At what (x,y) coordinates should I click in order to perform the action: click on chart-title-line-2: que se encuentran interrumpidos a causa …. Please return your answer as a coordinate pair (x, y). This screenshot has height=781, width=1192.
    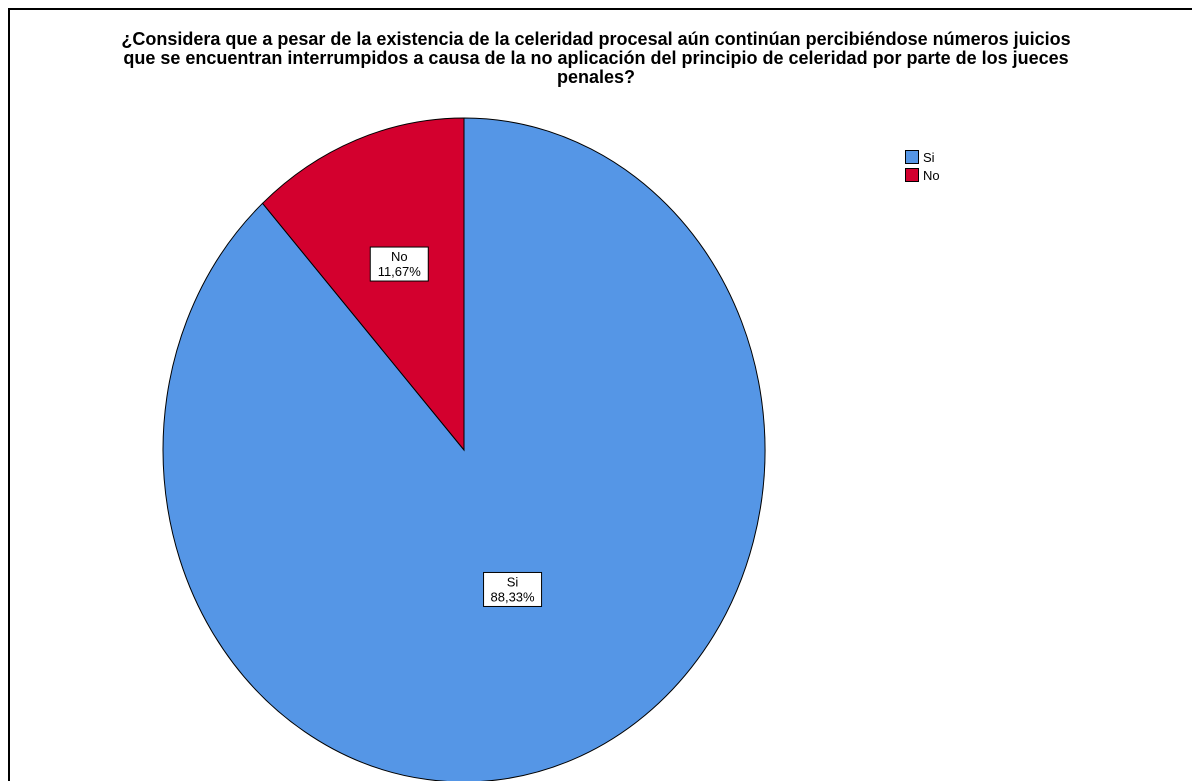
    Looking at the image, I should click on (596, 58).